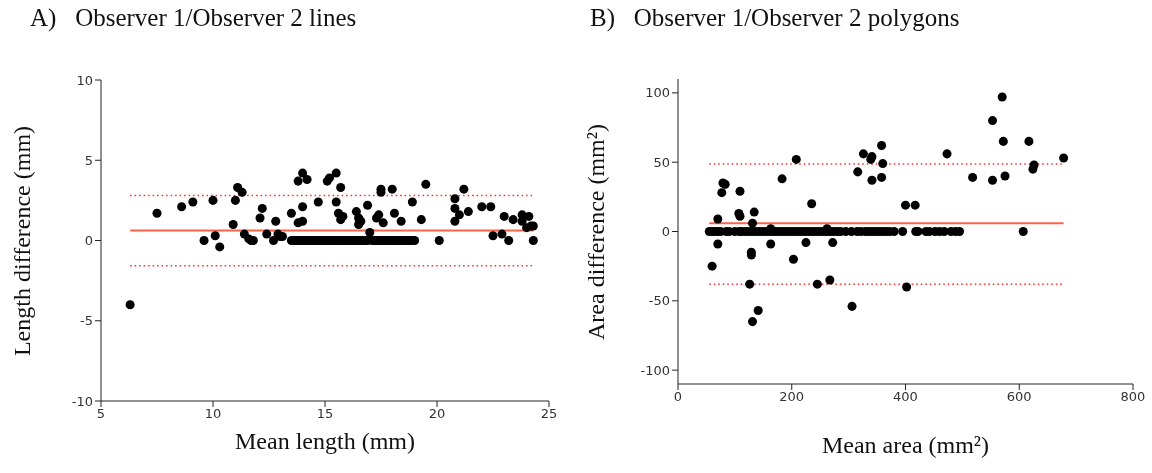 Image resolution: width=1152 pixels, height=473 pixels. I want to click on x-axis-title: Mean length (mm), so click(325, 441).